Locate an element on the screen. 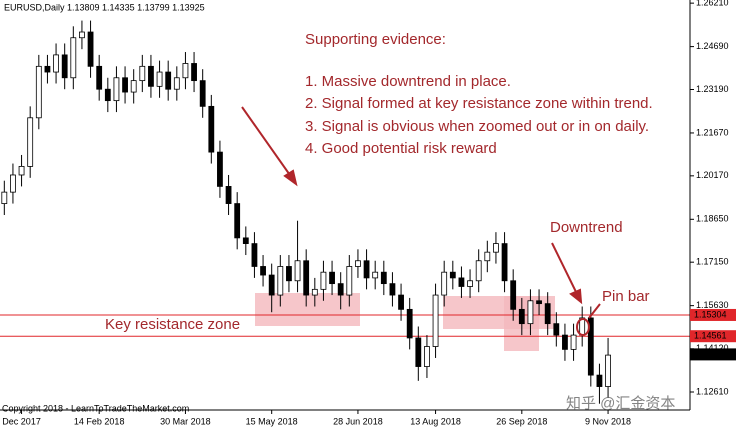 Image resolution: width=736 pixels, height=431 pixels. annotation: Pin bar is located at coordinates (626, 296).